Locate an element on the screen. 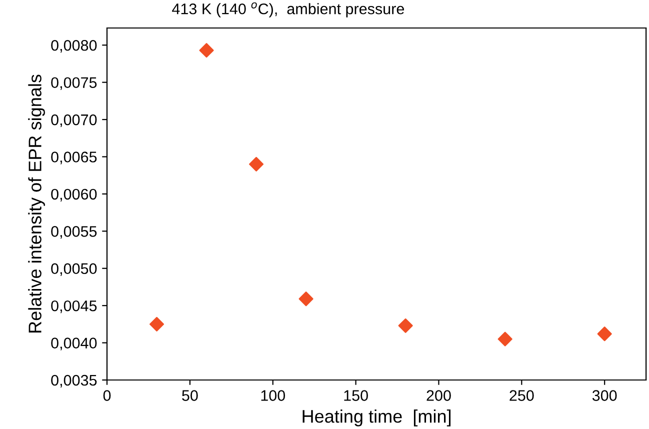  x-tick-label: 100 is located at coordinates (273, 395).